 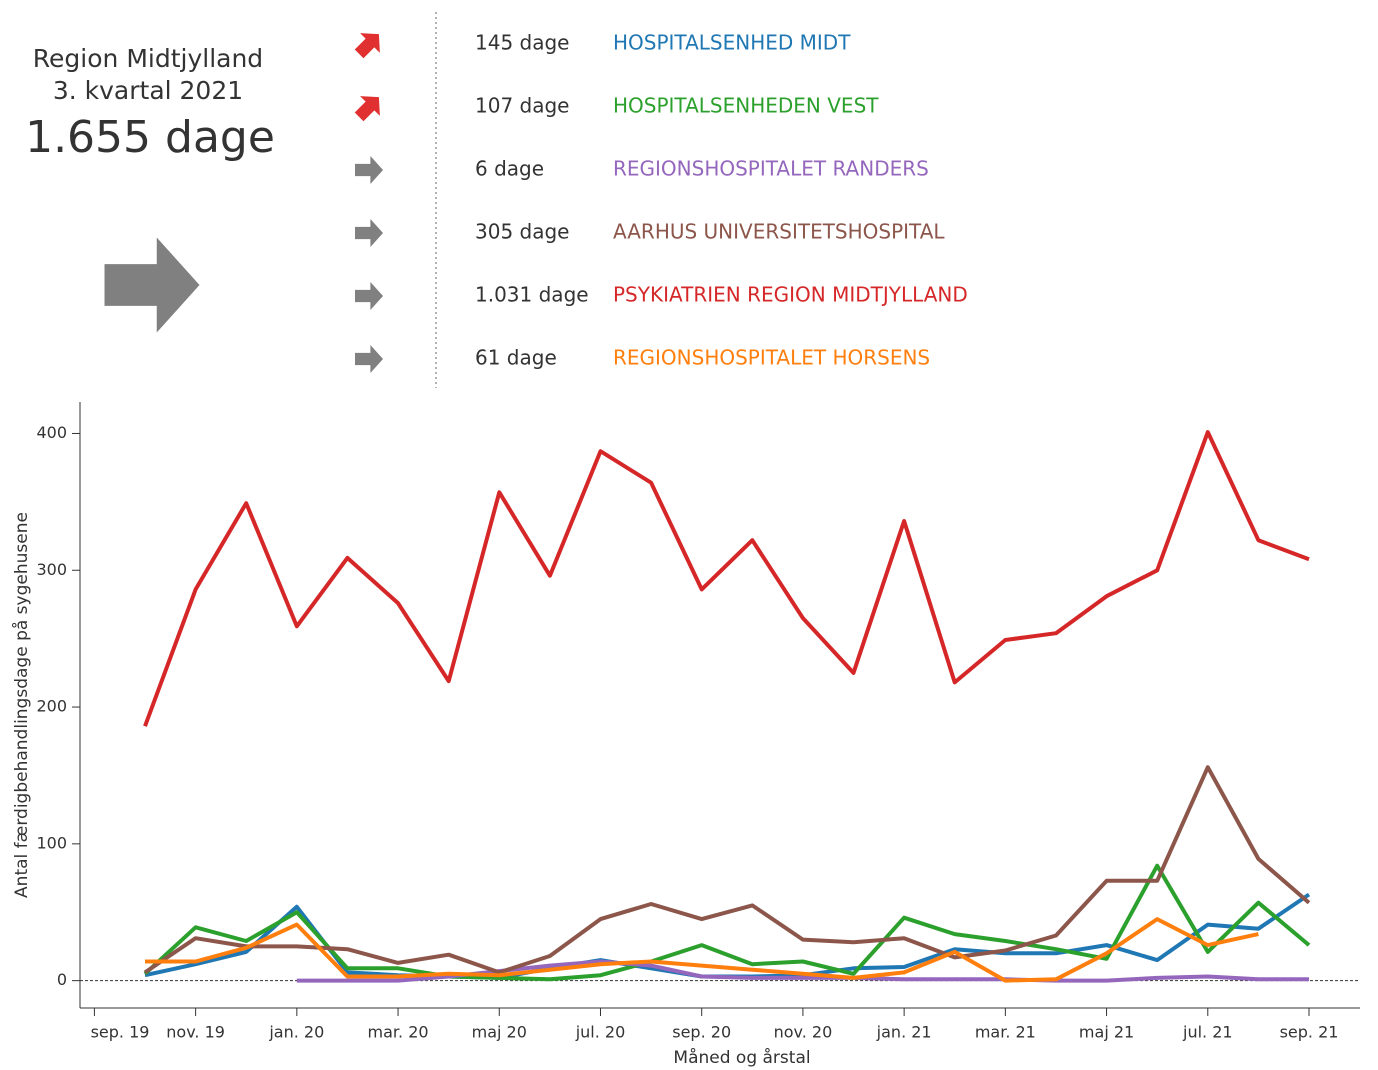 What do you see at coordinates (148, 90) in the screenshot?
I see `period: 3. kvartal 2021` at bounding box center [148, 90].